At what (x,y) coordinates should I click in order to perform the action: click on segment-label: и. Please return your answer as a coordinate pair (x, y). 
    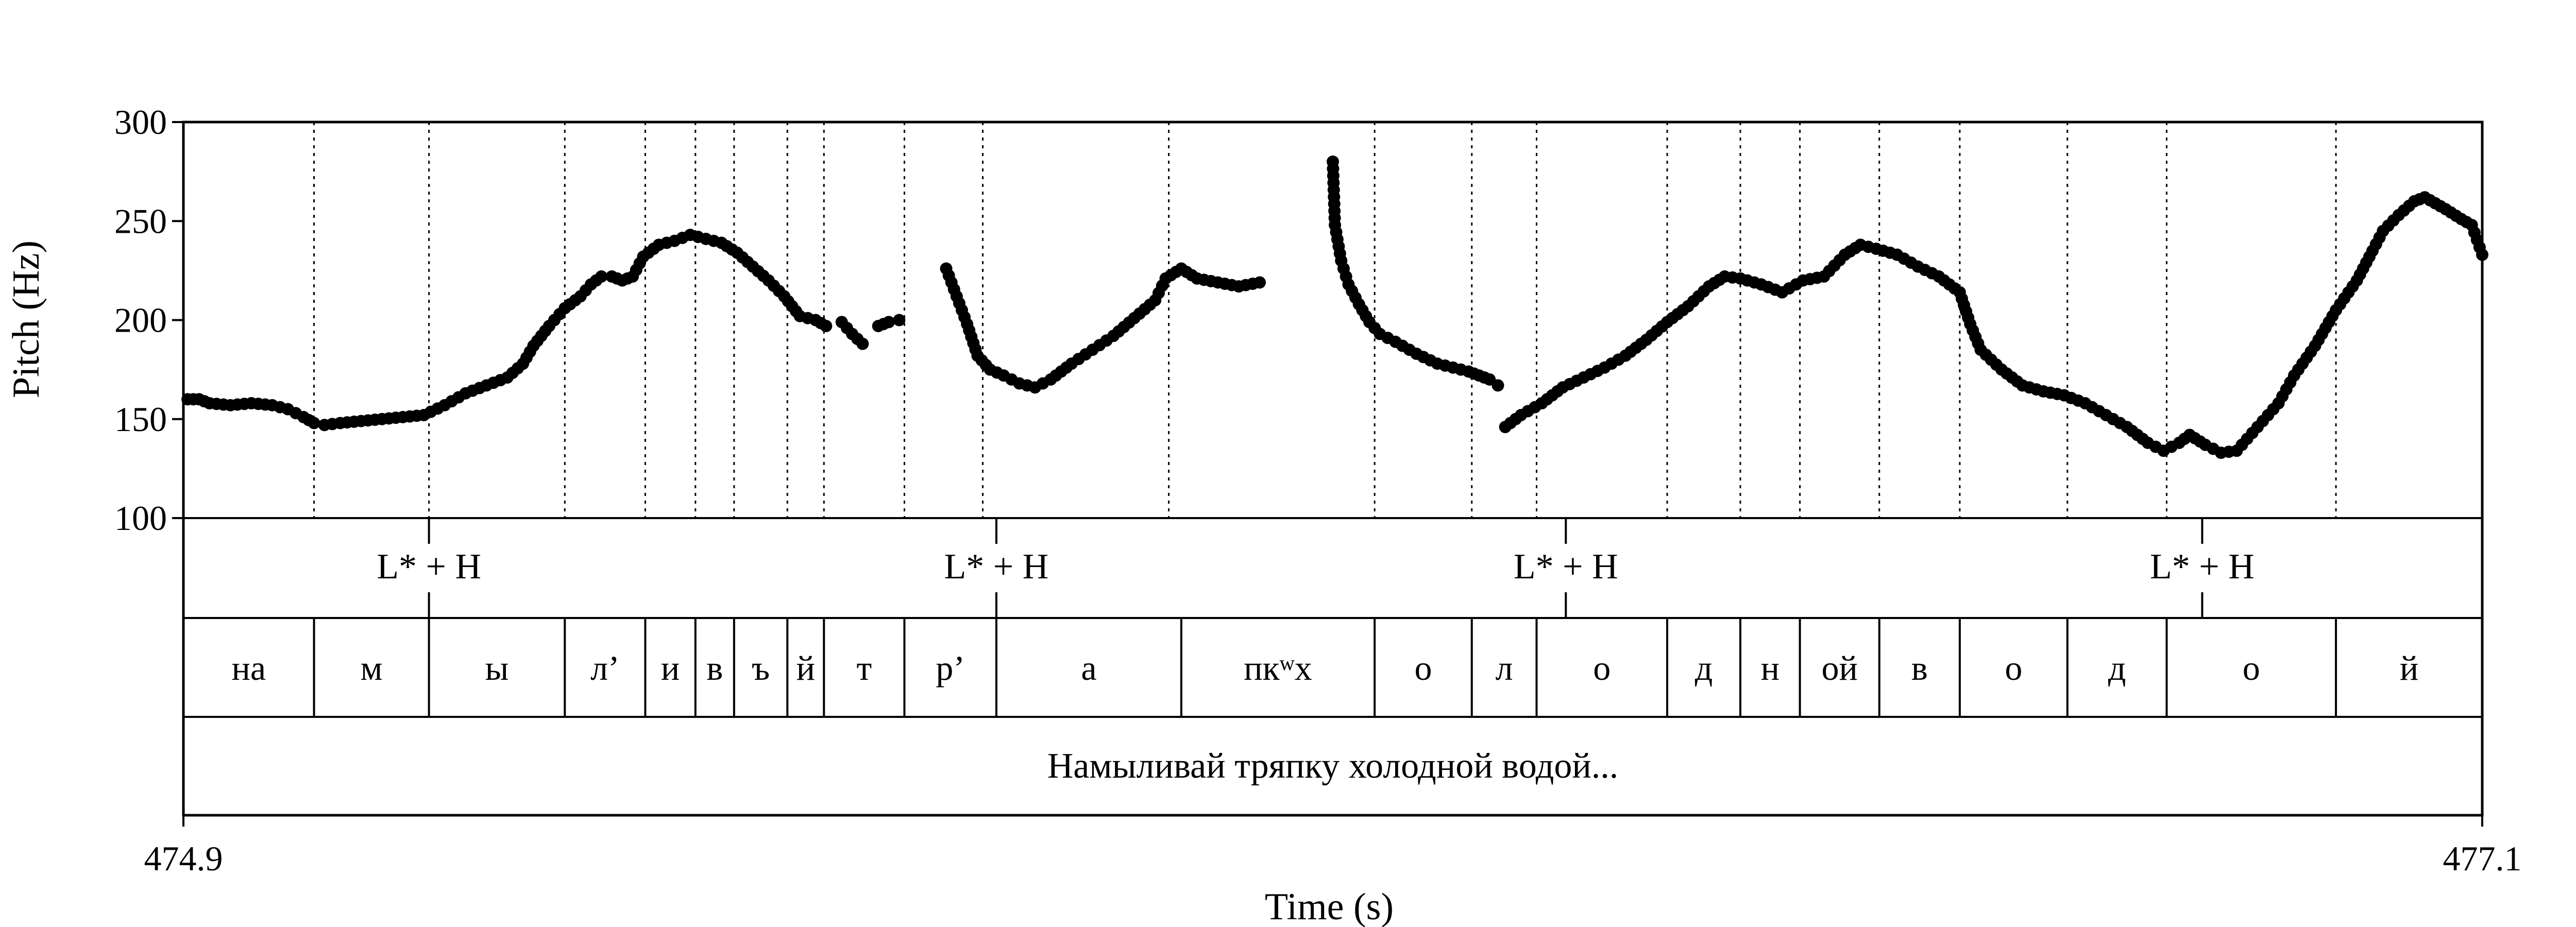
    Looking at the image, I should click on (671, 668).